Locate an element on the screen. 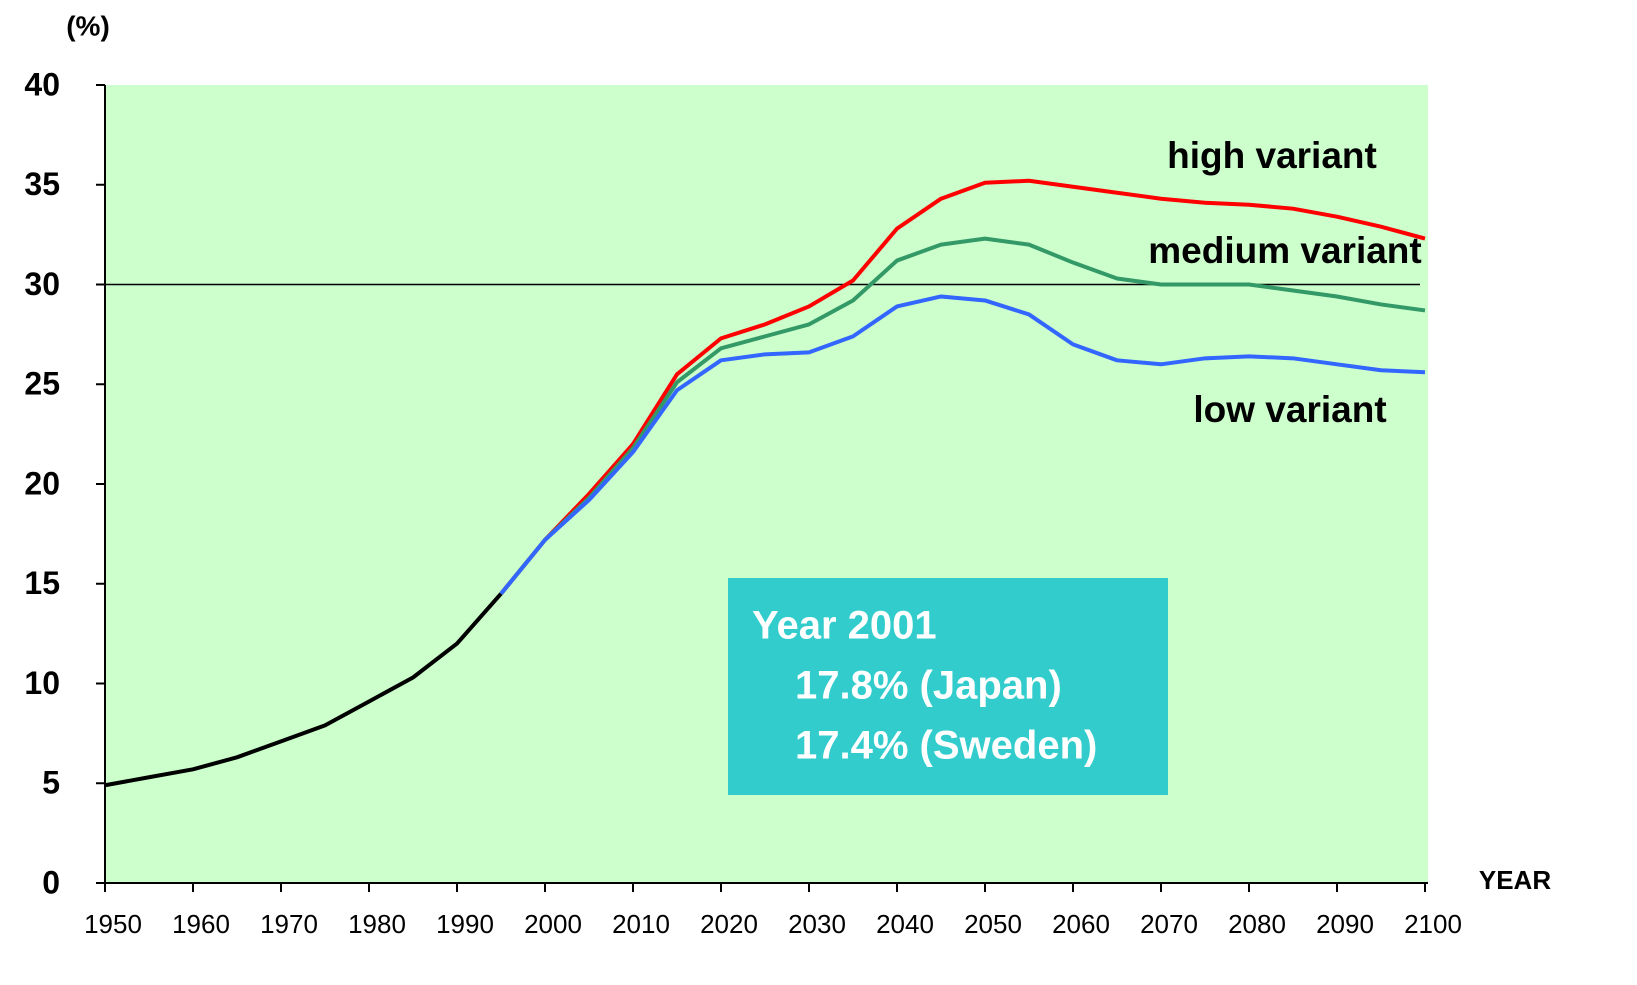 The width and height of the screenshot is (1637, 985). y-tick-label: 5 is located at coordinates (51, 783).